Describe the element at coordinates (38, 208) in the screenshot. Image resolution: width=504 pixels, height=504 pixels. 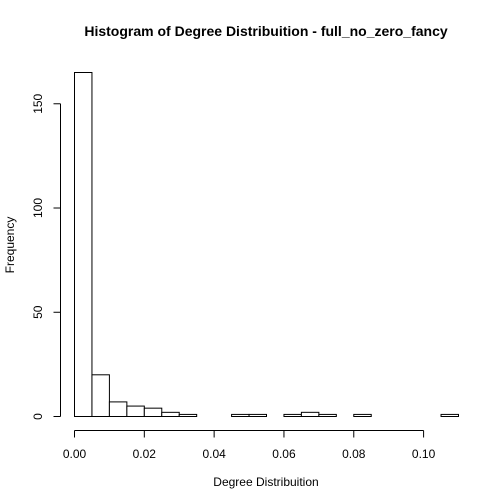
I see `y-tick-label-2: 100` at that location.